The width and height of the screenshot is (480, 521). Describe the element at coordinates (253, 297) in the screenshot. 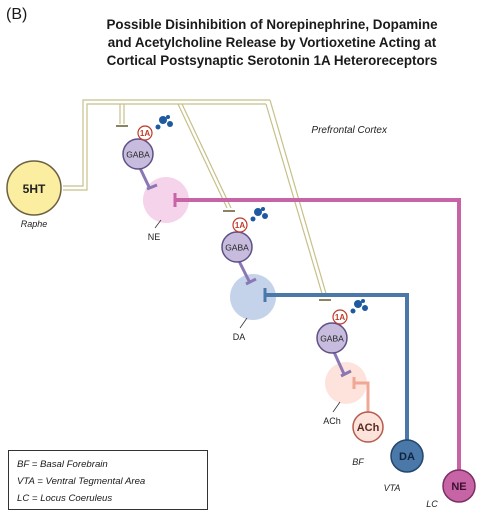

I see `da-terminal-bubble` at that location.